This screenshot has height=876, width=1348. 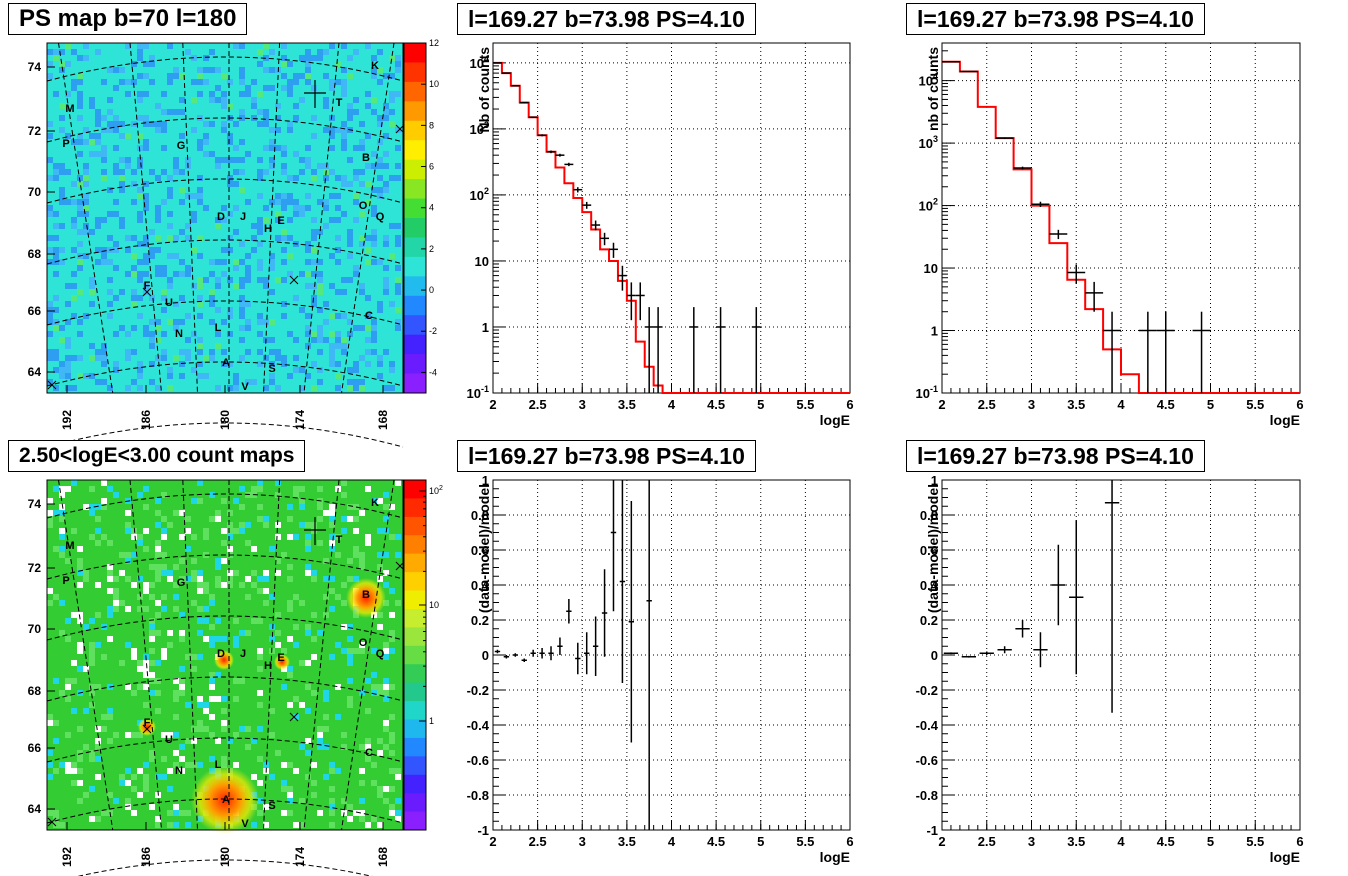 What do you see at coordinates (1055, 456) in the screenshot?
I see `residual2-title: l=169.27 b=73.98 PS=4.10` at bounding box center [1055, 456].